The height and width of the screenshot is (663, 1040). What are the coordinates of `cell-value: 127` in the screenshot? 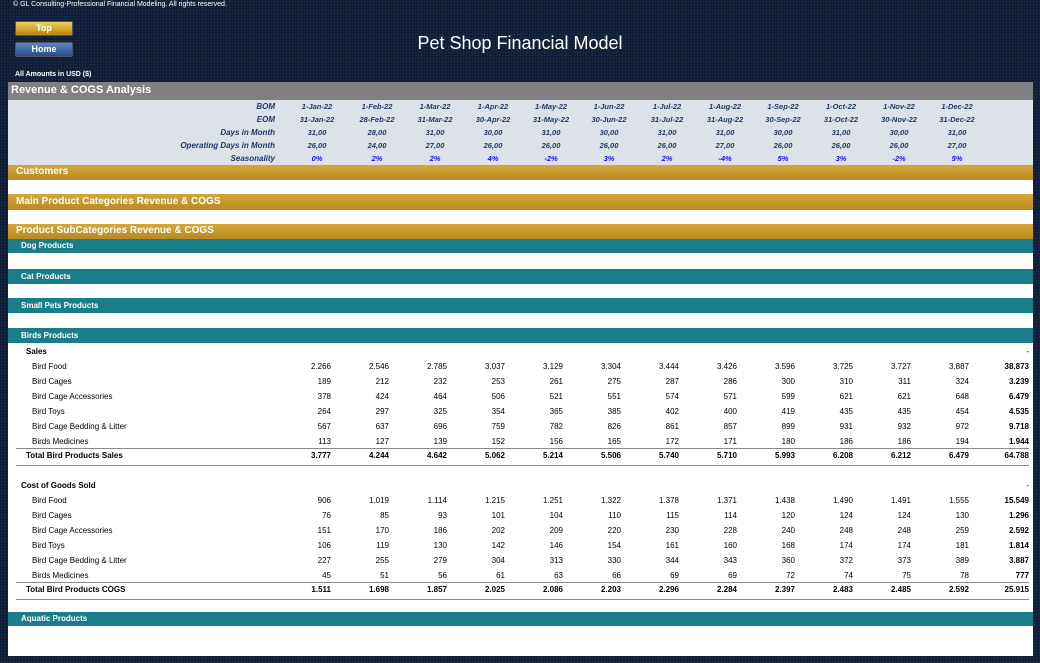 It's located at (382, 441).